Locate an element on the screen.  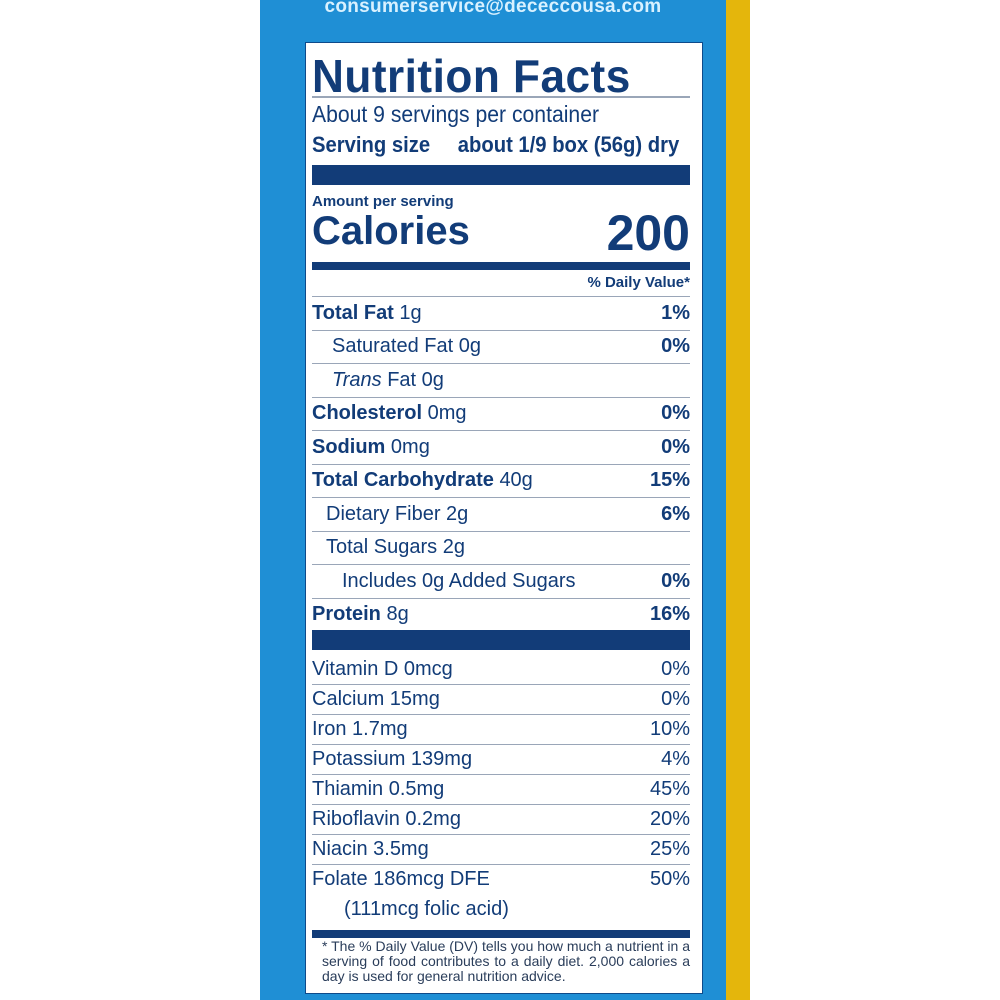
nutrient-label: Dietary Fiber 2g is located at coordinates (390, 514).